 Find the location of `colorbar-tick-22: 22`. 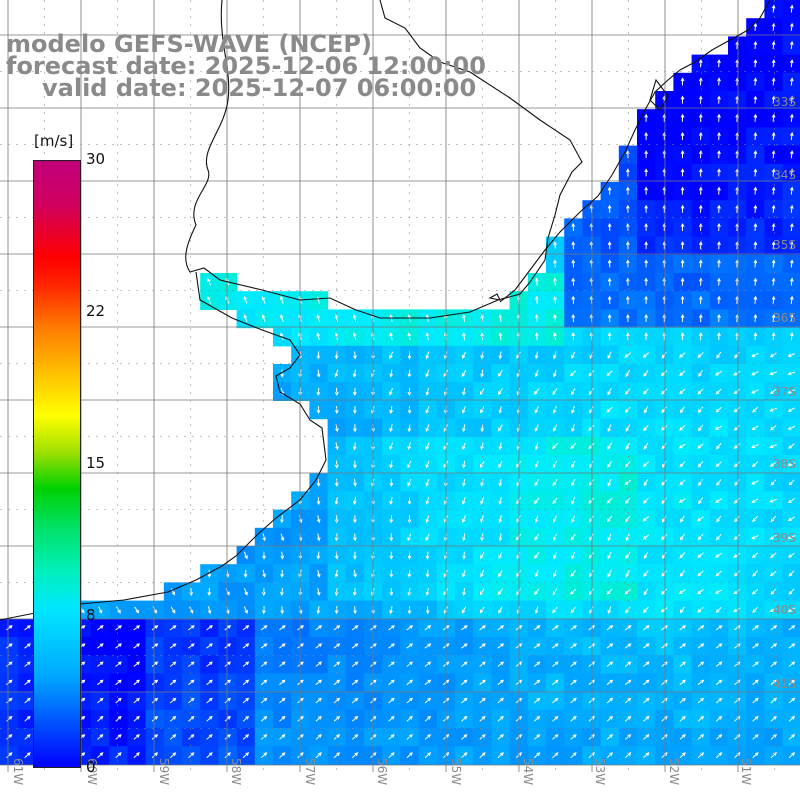

colorbar-tick-22: 22 is located at coordinates (96, 311).